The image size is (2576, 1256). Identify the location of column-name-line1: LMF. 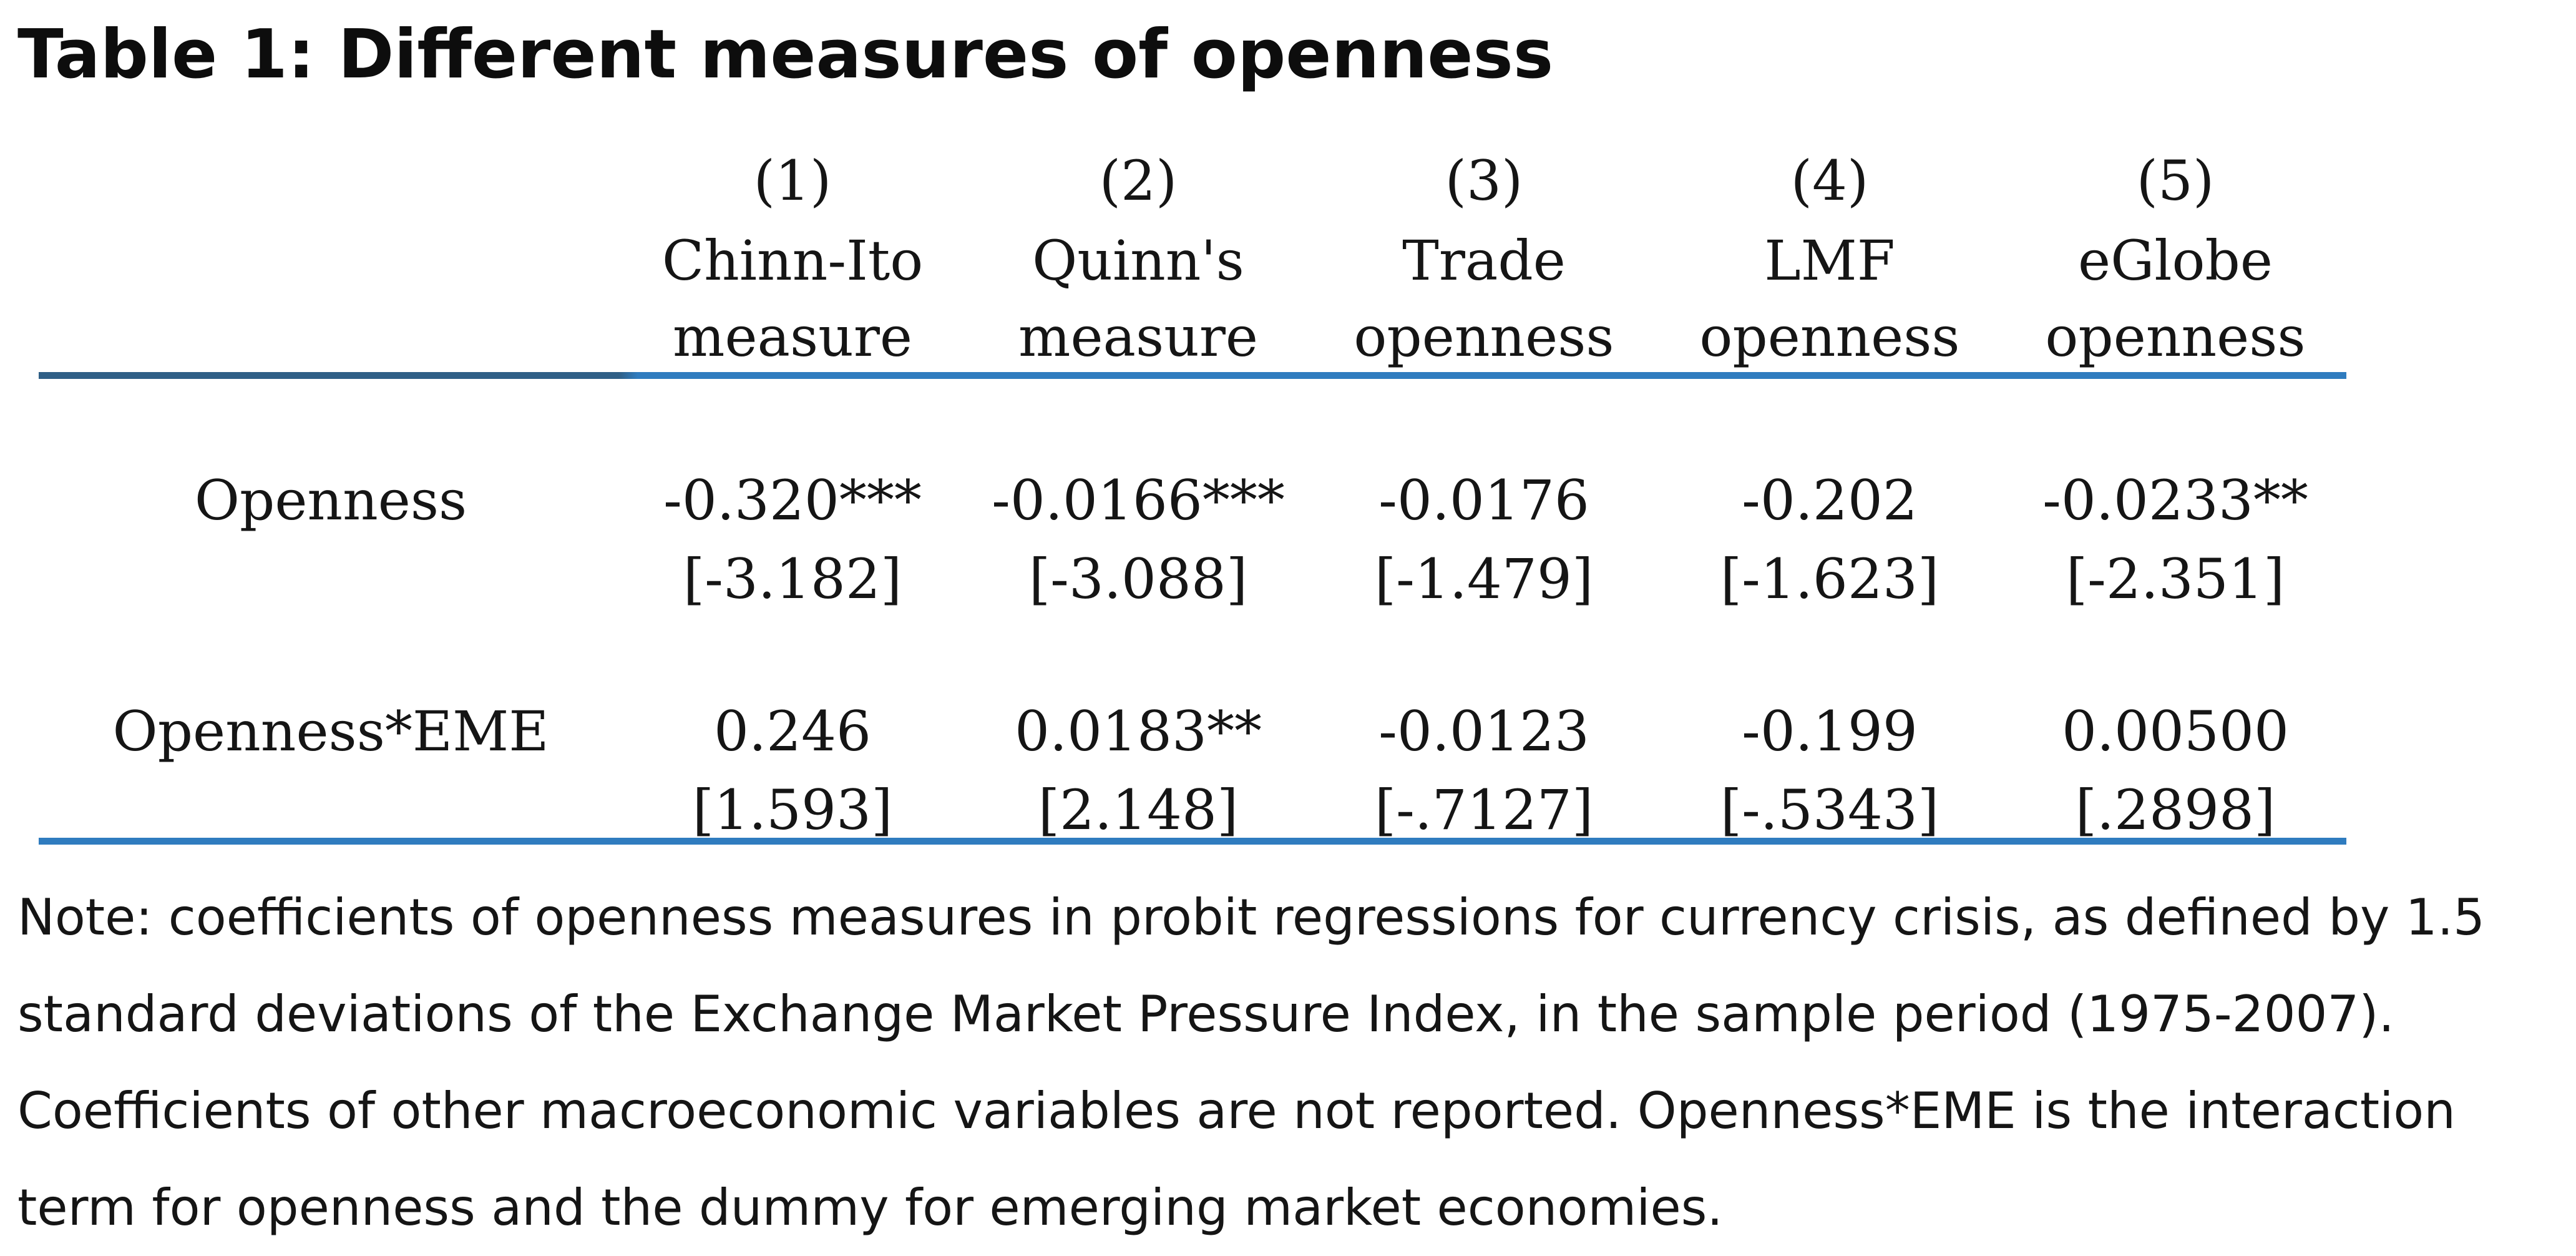
(1829, 260).